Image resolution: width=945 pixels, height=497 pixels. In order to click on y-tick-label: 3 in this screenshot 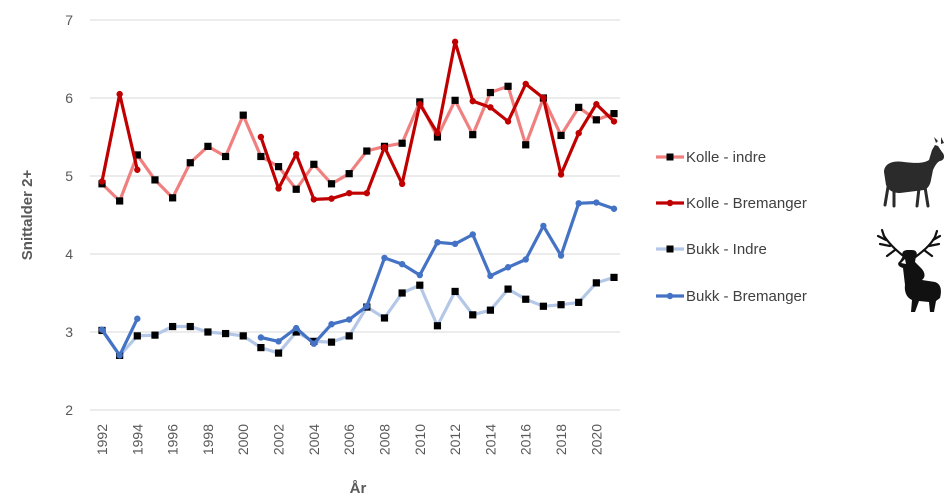, I will do `click(69, 332)`.